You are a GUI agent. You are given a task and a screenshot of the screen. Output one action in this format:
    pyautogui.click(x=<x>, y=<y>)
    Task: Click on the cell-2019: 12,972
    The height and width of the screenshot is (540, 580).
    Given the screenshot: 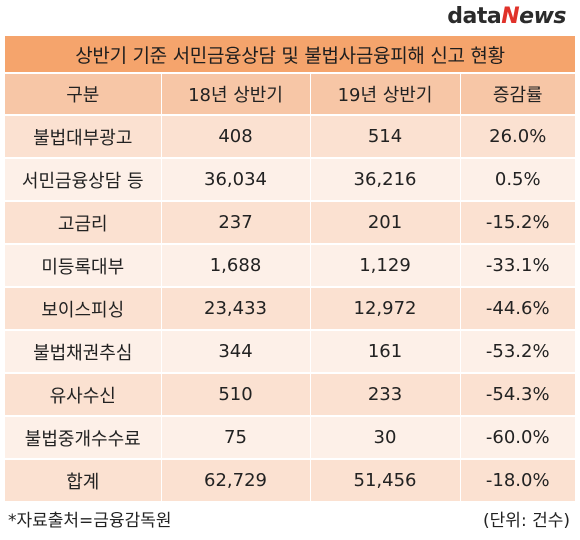 What is the action you would take?
    pyautogui.click(x=385, y=309)
    